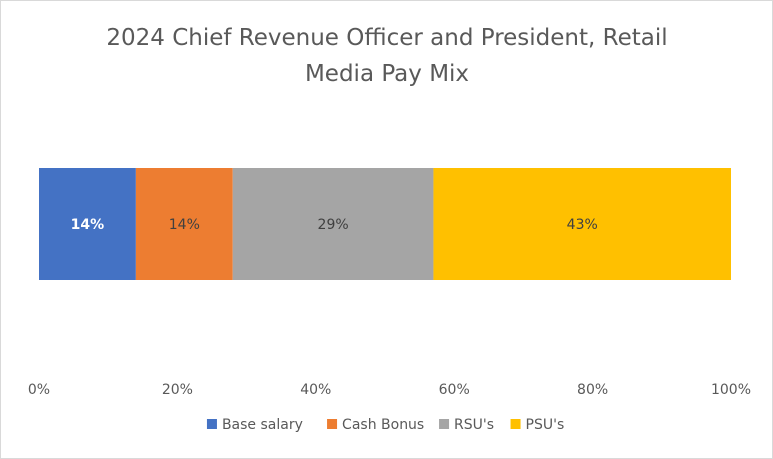 The width and height of the screenshot is (773, 459). What do you see at coordinates (332, 424) in the screenshot?
I see `legend-swatch-cash-bonus` at bounding box center [332, 424].